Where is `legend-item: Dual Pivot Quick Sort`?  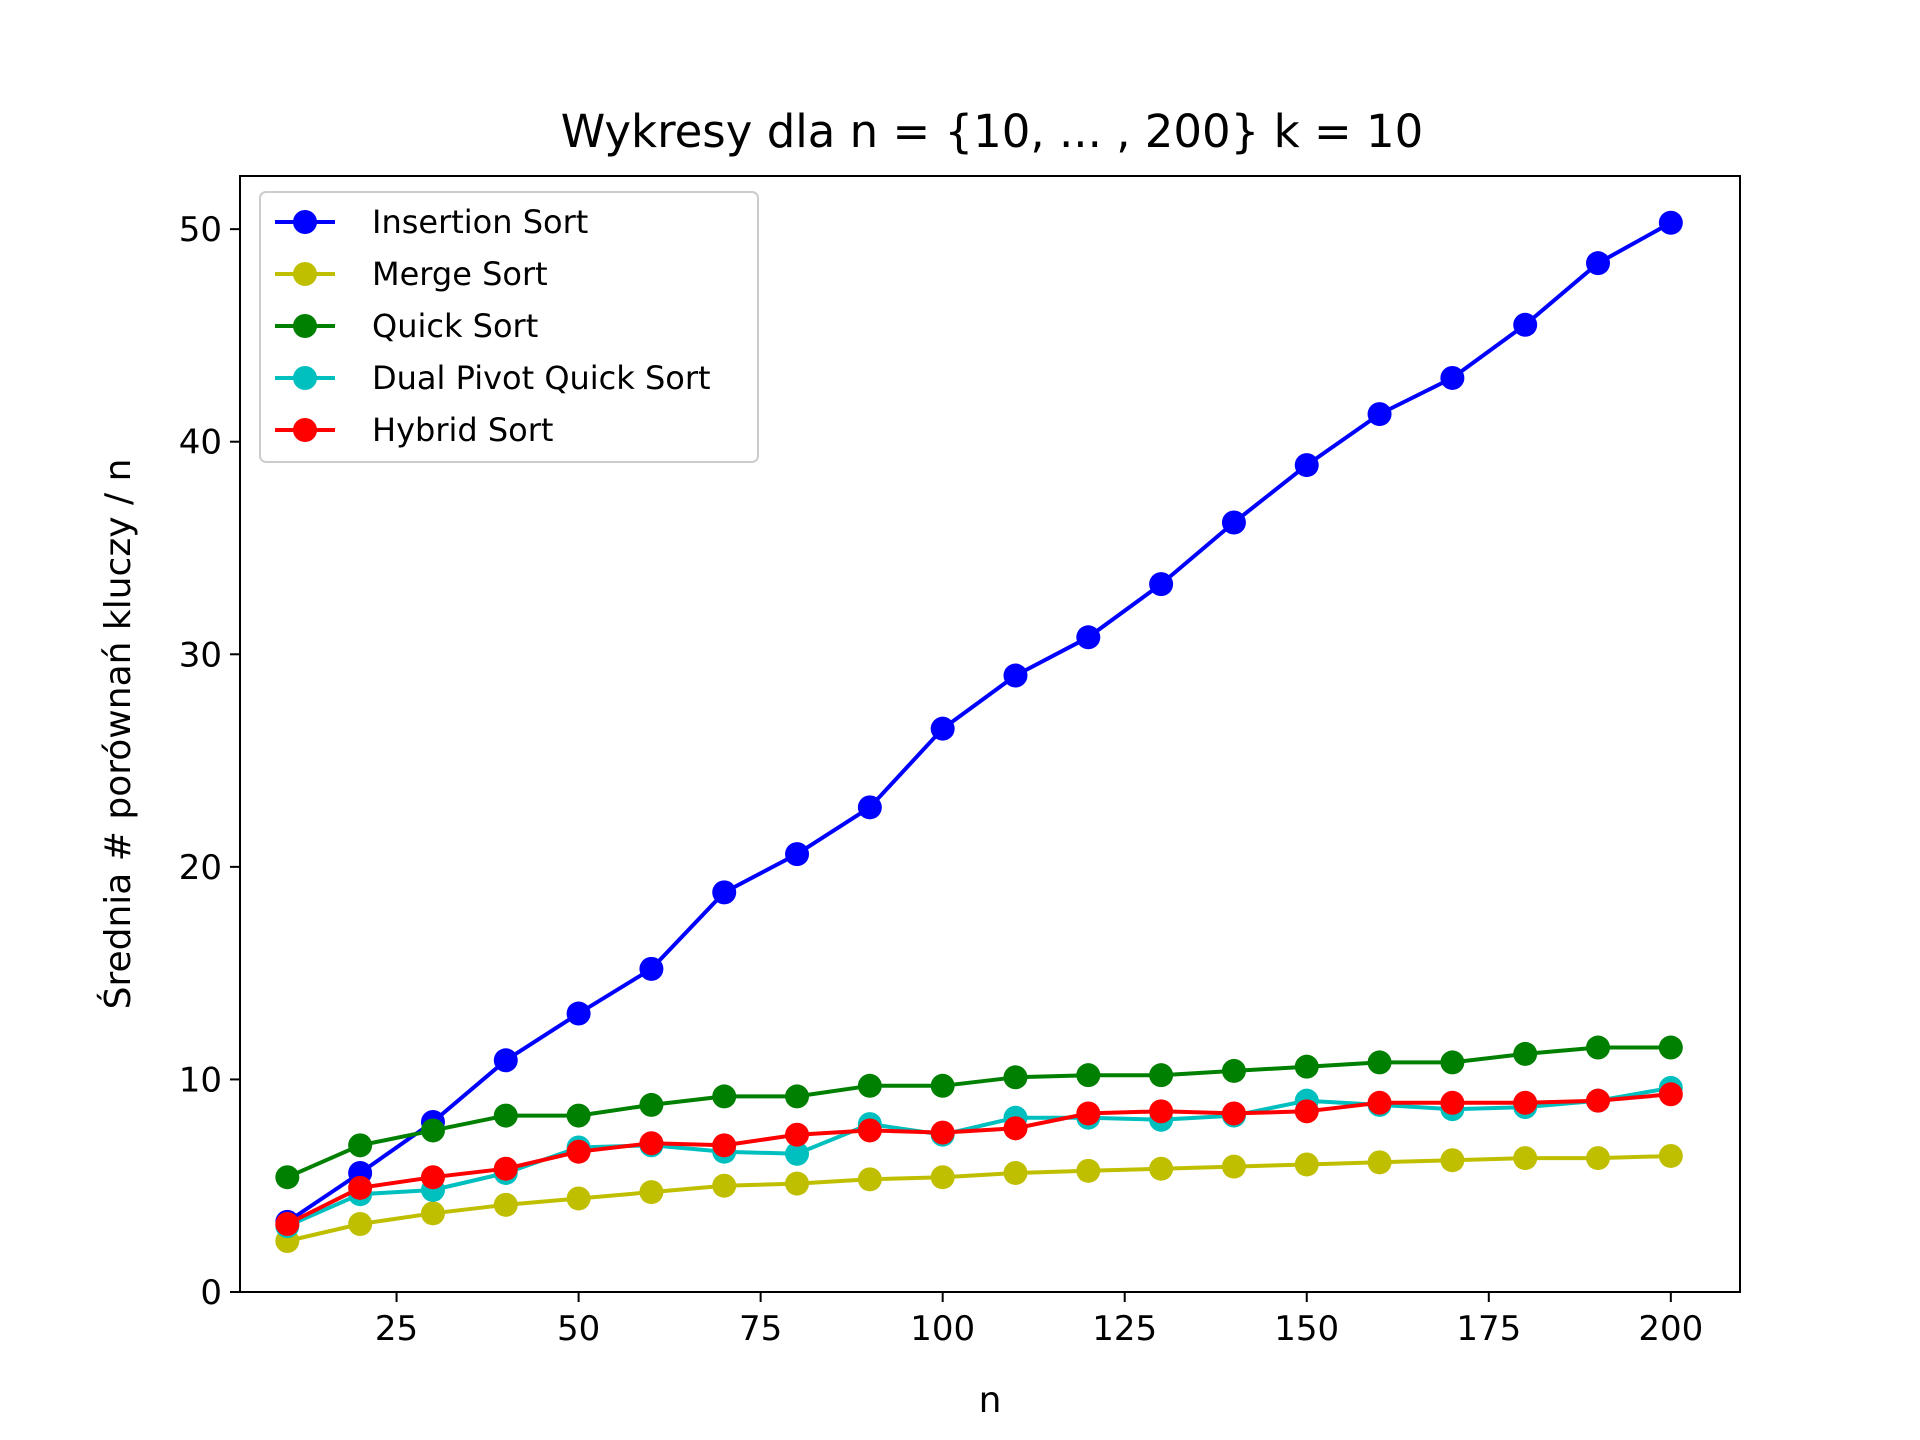
legend-item: Dual Pivot Quick Sort is located at coordinates (493, 378).